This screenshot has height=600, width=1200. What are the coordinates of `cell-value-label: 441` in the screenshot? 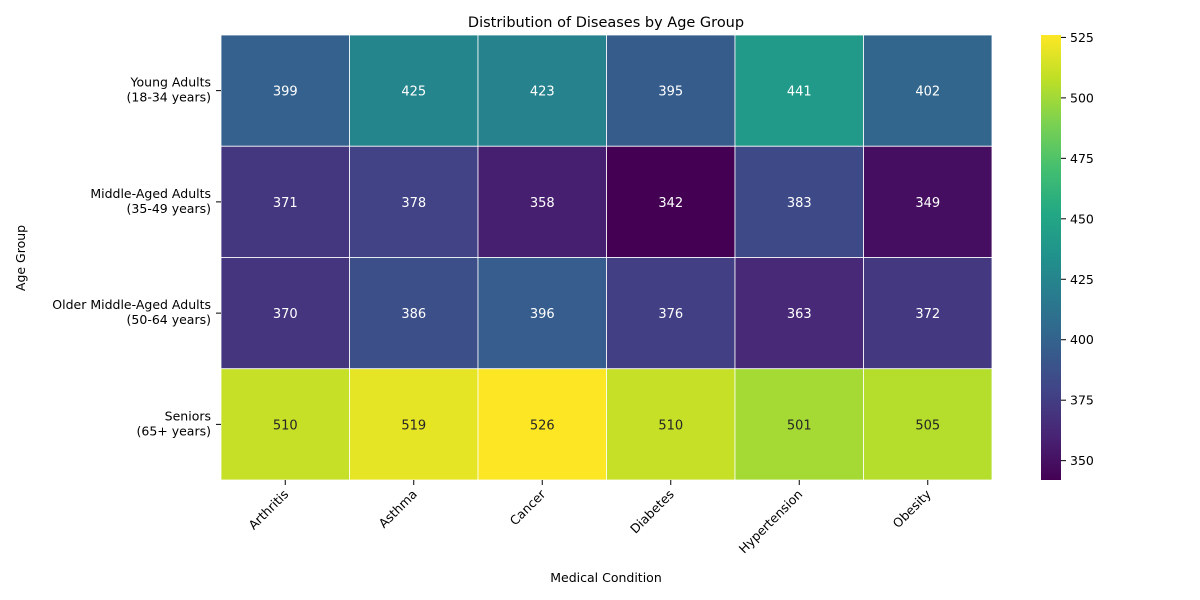 It's located at (799, 92).